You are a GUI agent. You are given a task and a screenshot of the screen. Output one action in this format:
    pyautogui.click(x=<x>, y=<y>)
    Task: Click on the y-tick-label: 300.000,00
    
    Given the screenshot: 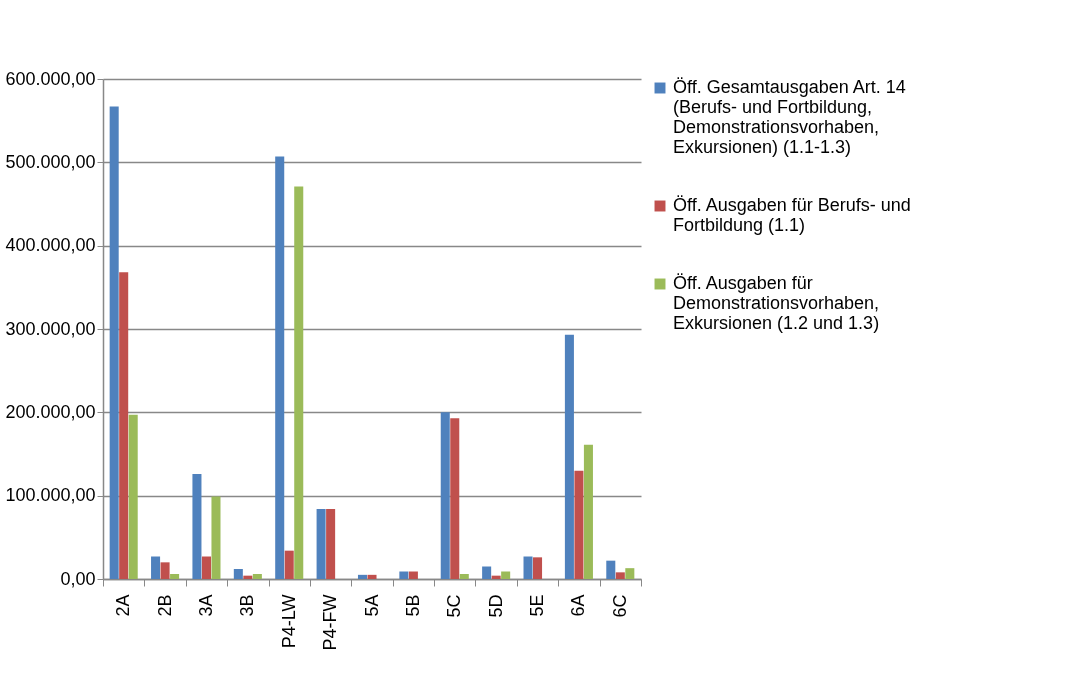 What is the action you would take?
    pyautogui.click(x=50, y=328)
    